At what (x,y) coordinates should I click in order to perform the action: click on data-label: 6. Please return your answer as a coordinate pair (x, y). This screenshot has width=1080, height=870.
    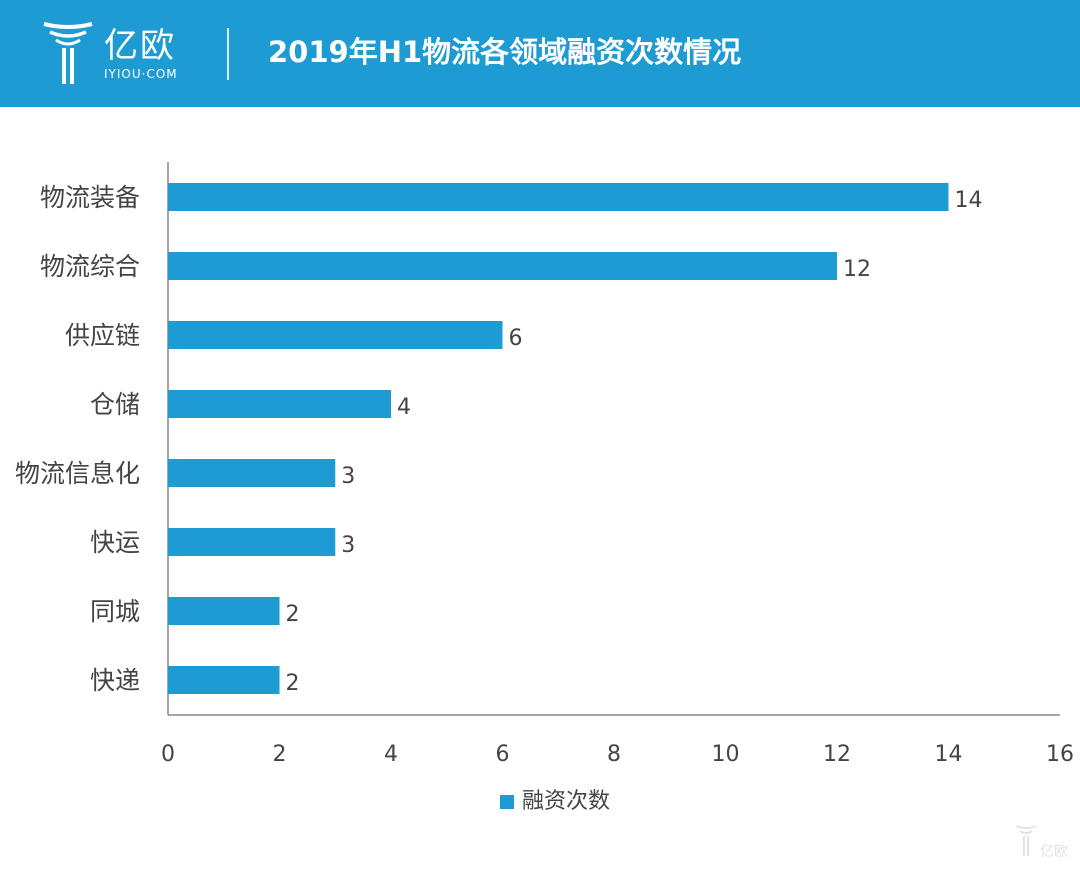
    Looking at the image, I should click on (516, 338).